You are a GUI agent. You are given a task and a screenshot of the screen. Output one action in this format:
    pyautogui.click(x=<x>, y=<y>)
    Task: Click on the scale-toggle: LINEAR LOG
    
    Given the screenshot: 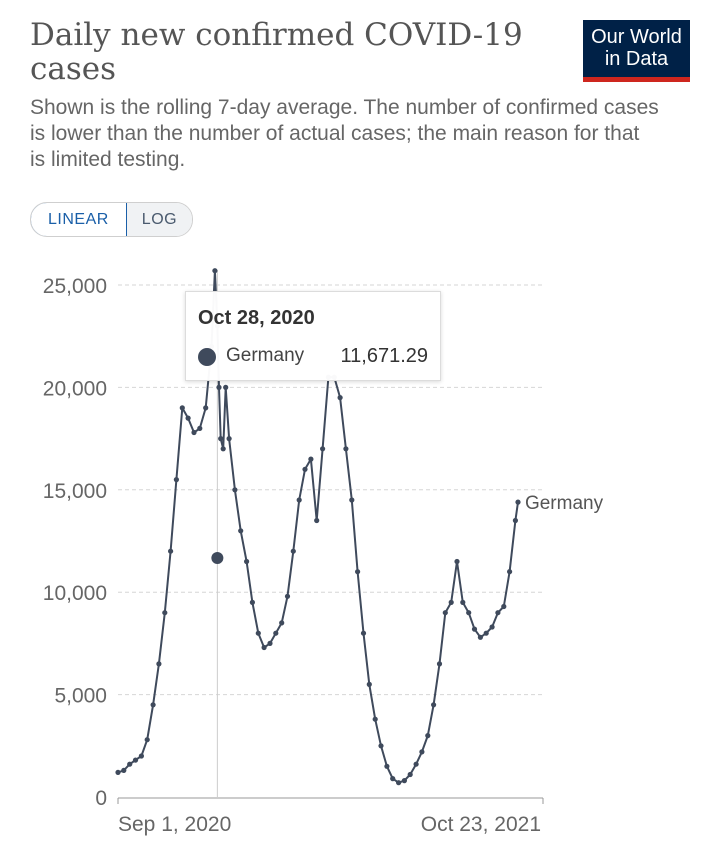 What is the action you would take?
    pyautogui.click(x=112, y=219)
    